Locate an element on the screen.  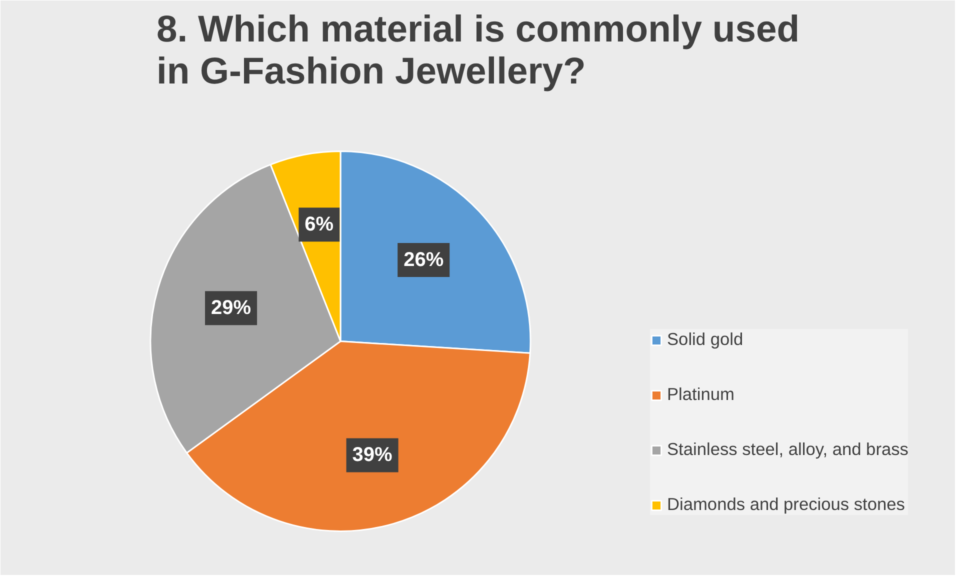
data-label: 6% is located at coordinates (319, 225).